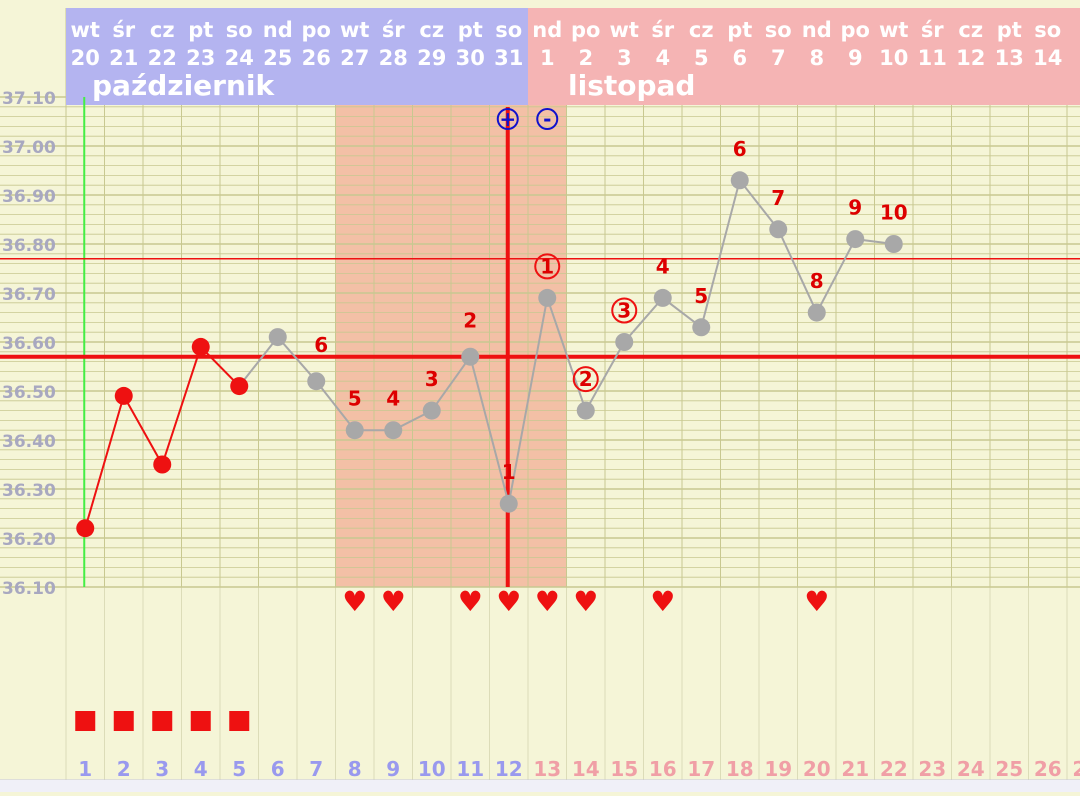 The image size is (1080, 796). Describe the element at coordinates (29, 148) in the screenshot. I see `y-tick-label: 37.00` at that location.